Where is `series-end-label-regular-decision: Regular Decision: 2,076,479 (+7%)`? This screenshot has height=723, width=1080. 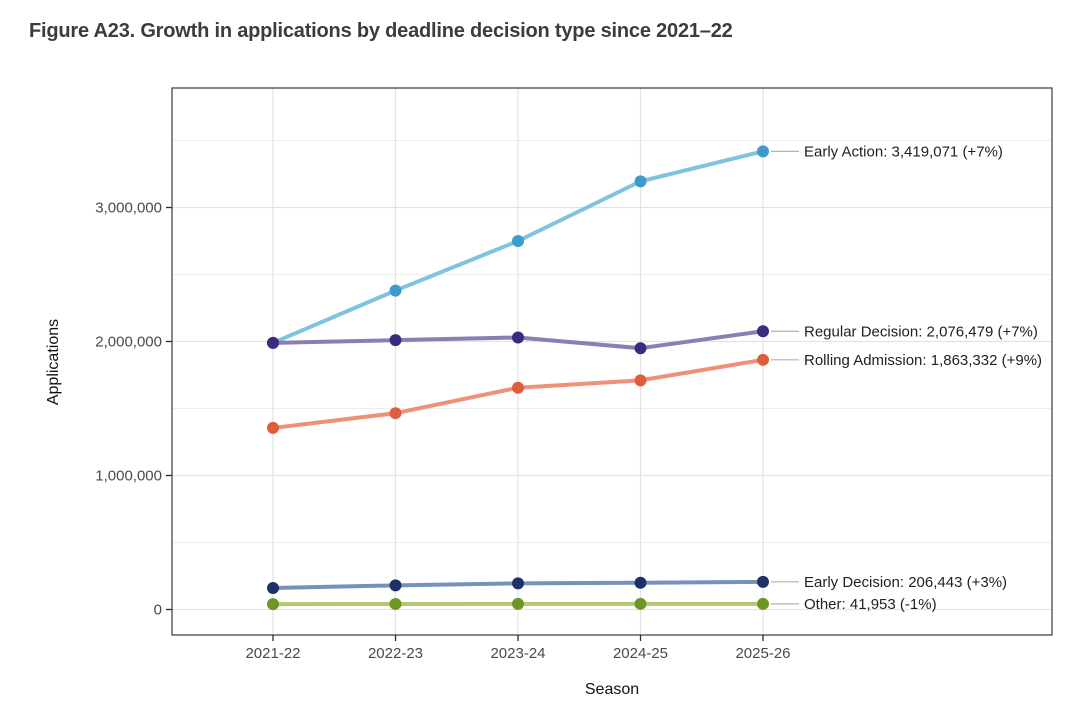 series-end-label-regular-decision: Regular Decision: 2,076,479 (+7%) is located at coordinates (921, 331).